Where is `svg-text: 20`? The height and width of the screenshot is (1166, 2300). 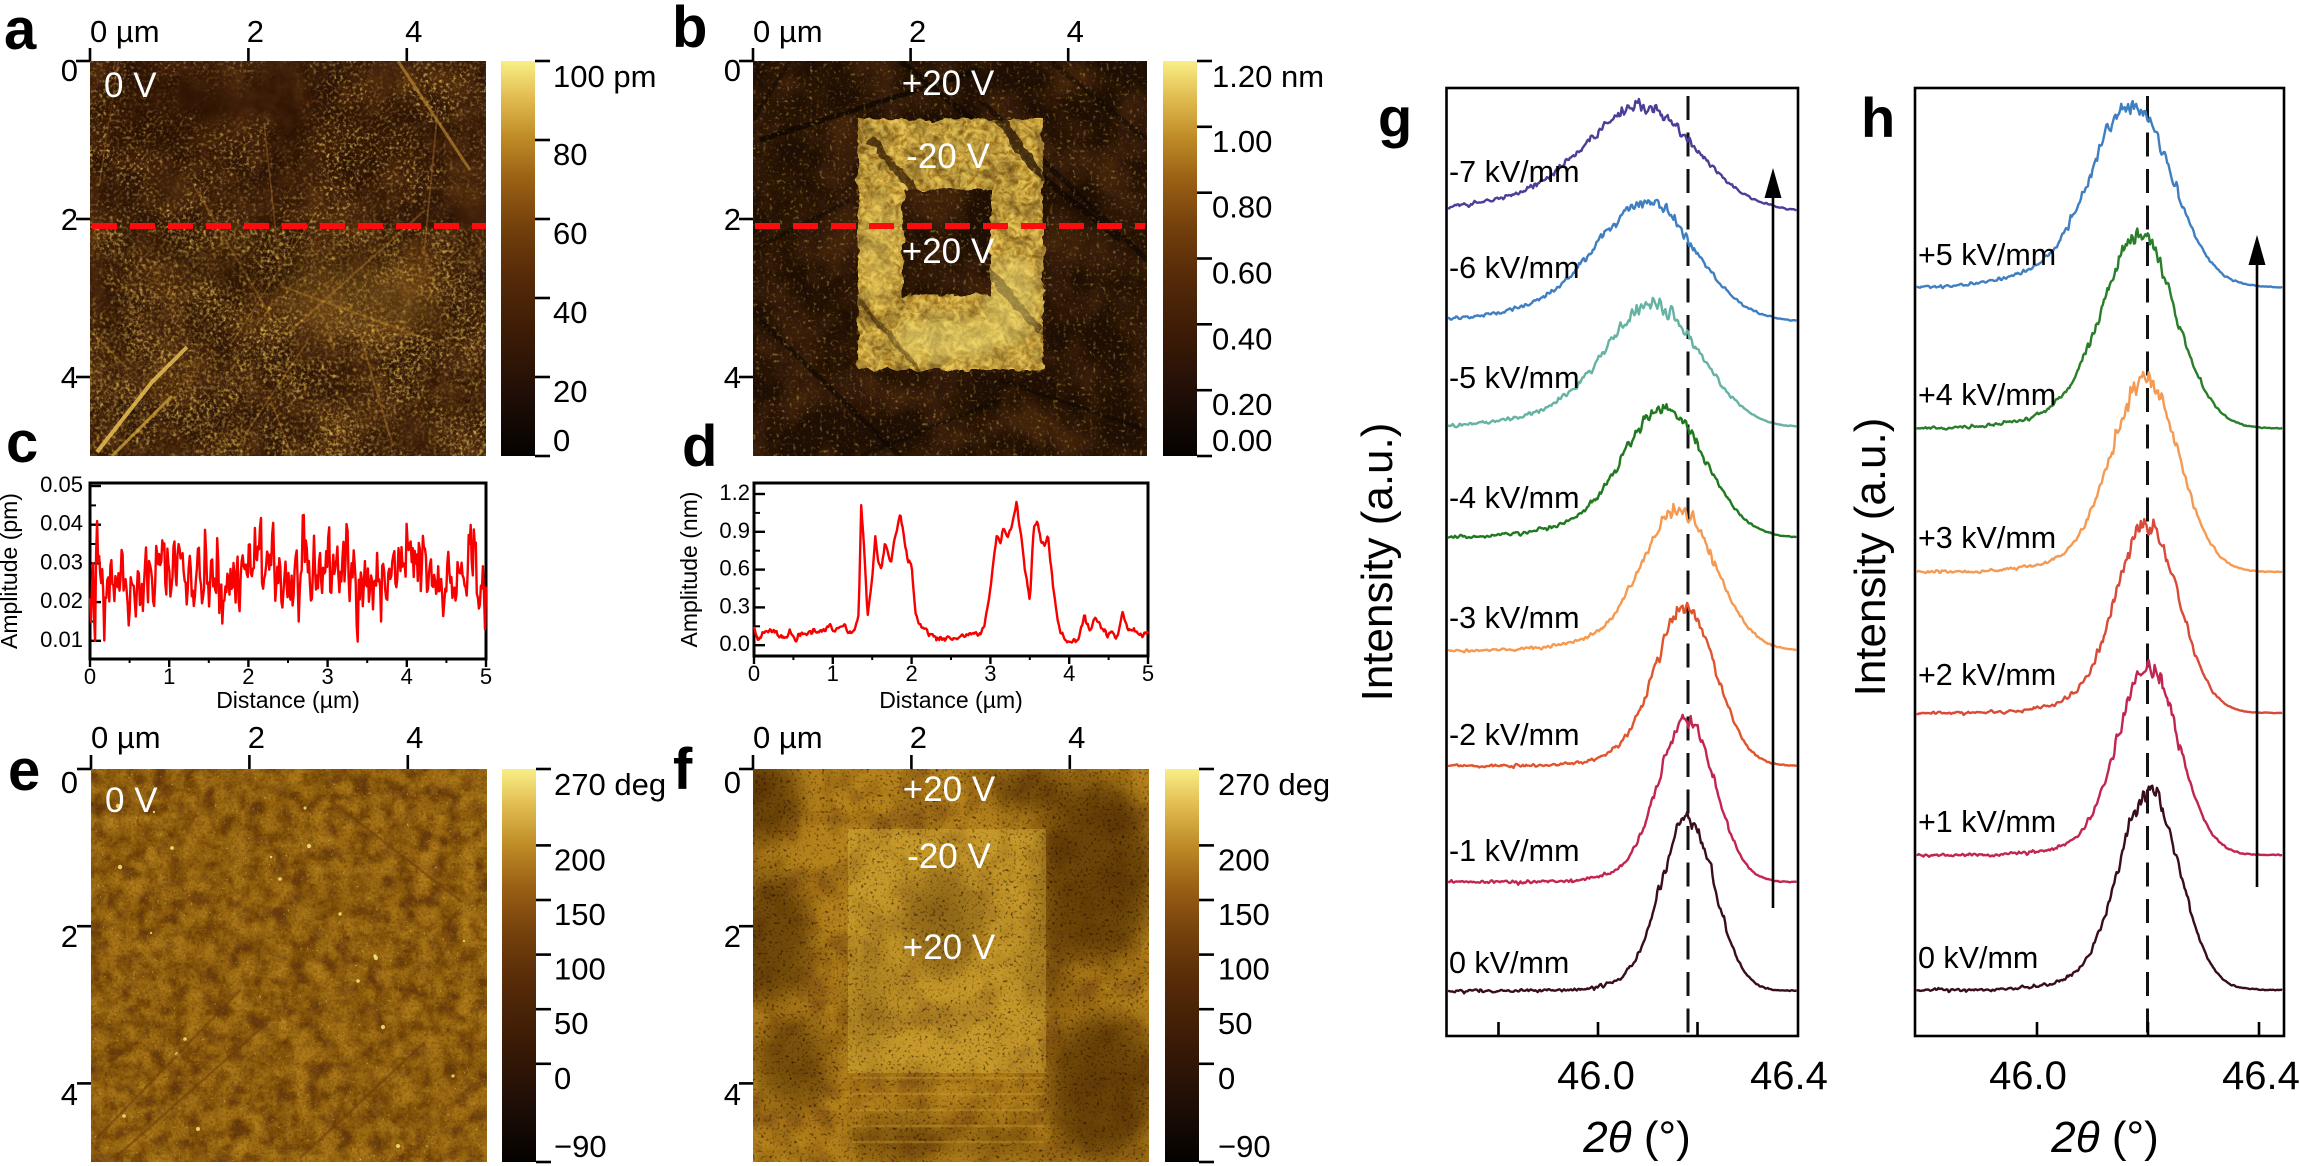 svg-text: 20 is located at coordinates (570, 391).